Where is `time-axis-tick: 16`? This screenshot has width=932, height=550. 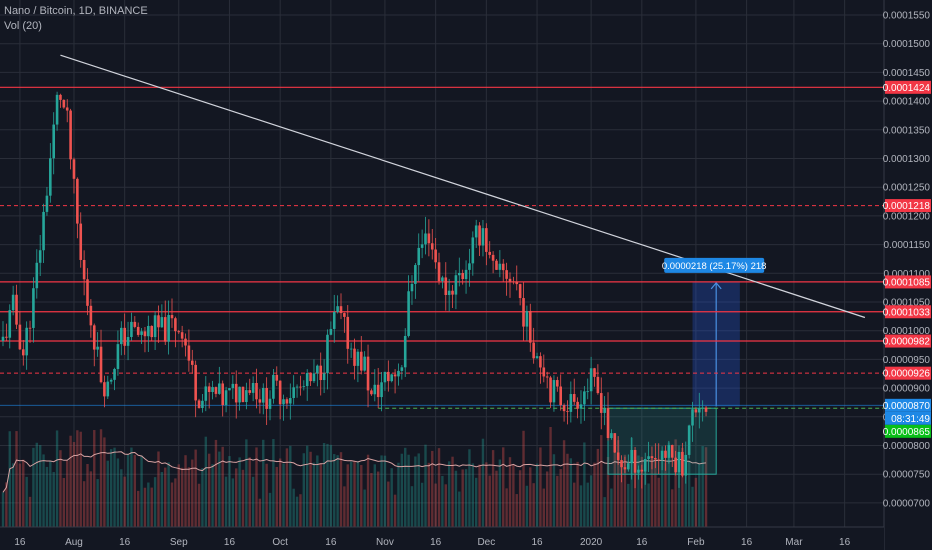 time-axis-tick: 16 is located at coordinates (642, 542).